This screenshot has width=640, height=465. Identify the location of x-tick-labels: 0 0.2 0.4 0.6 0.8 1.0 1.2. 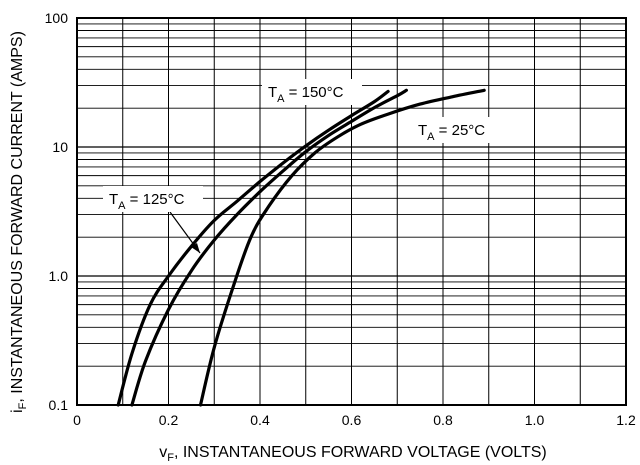
(354, 420).